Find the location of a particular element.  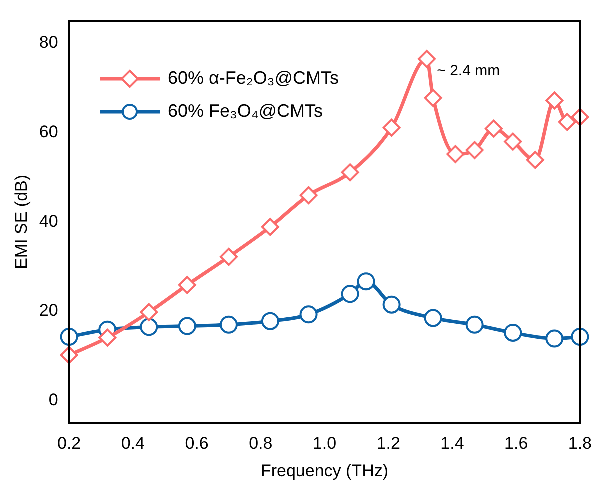

legend-label: 60% Fe₃O₄@CMTs is located at coordinates (245, 111).